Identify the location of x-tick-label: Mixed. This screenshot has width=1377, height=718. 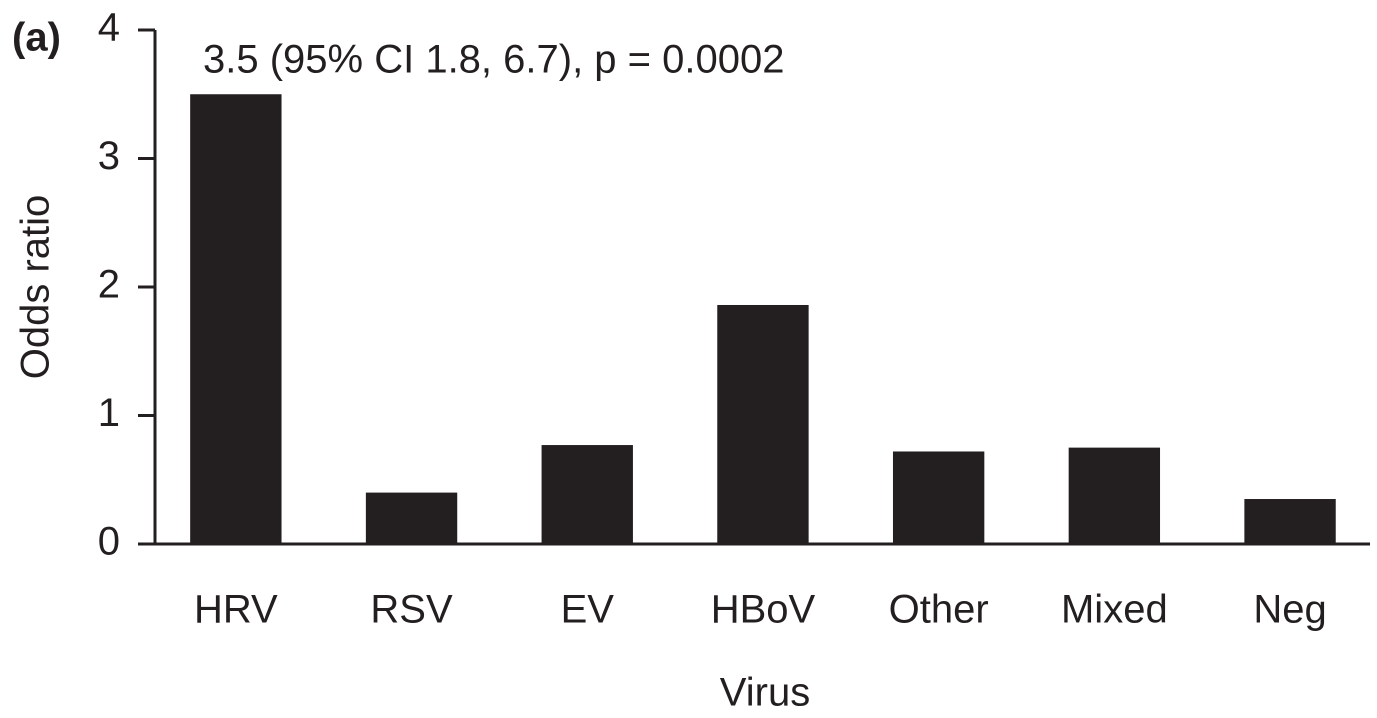
(1114, 610).